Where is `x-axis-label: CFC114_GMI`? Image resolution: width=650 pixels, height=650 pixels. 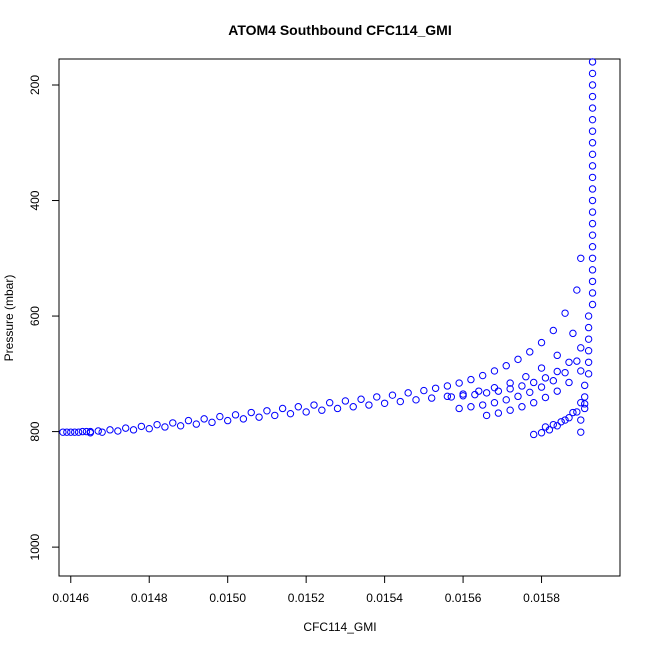
x-axis-label: CFC114_GMI is located at coordinates (339, 627).